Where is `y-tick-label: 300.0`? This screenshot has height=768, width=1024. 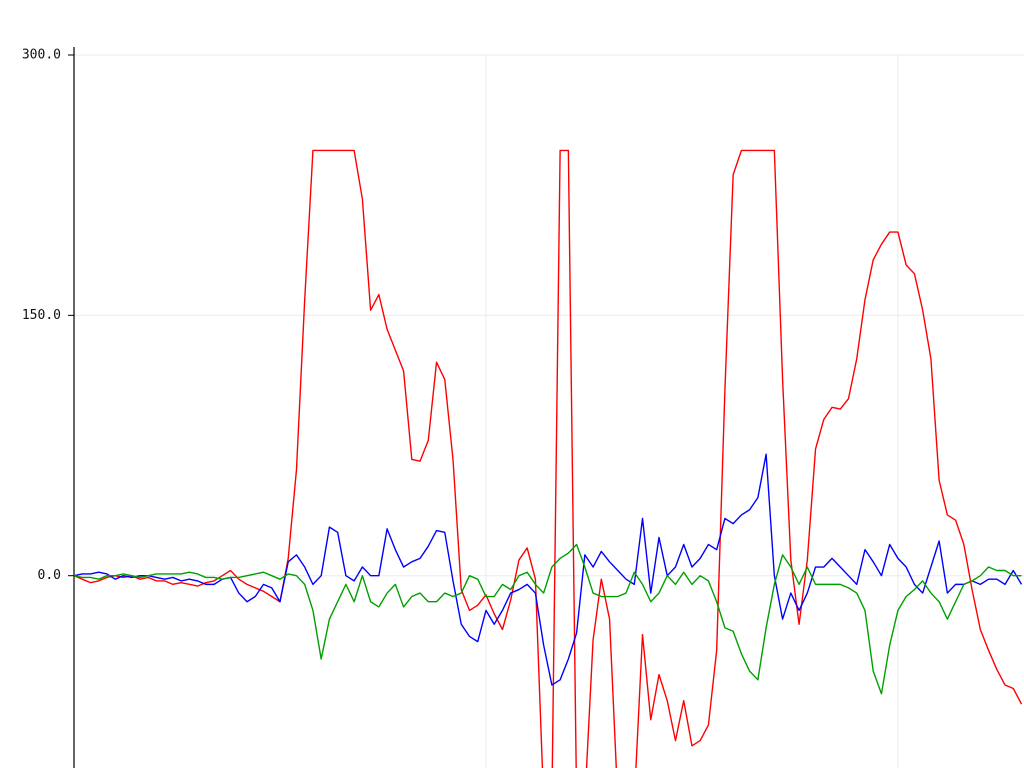 y-tick-label: 300.0 is located at coordinates (41, 55).